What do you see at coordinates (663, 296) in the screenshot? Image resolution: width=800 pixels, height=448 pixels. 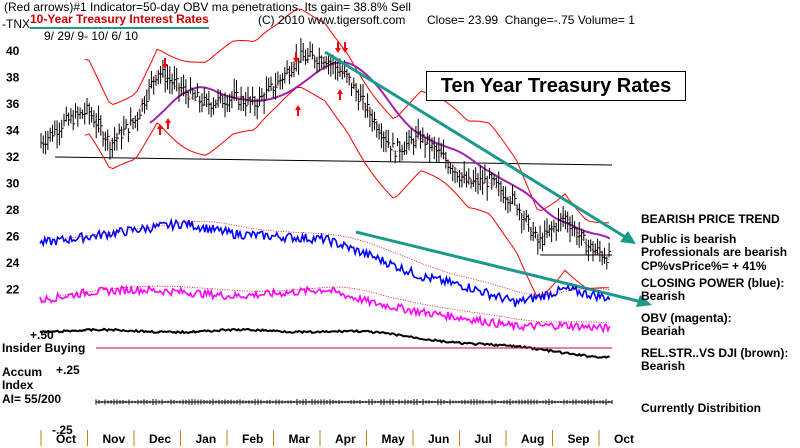 I see `closing-power-value: Bearish` at bounding box center [663, 296].